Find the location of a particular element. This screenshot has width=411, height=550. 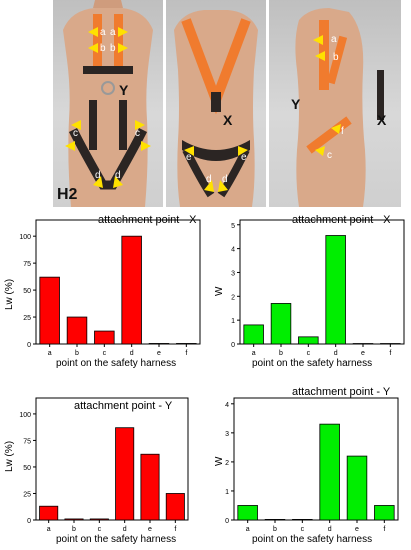

y-tick-label: 3 is located at coordinates (227, 434).